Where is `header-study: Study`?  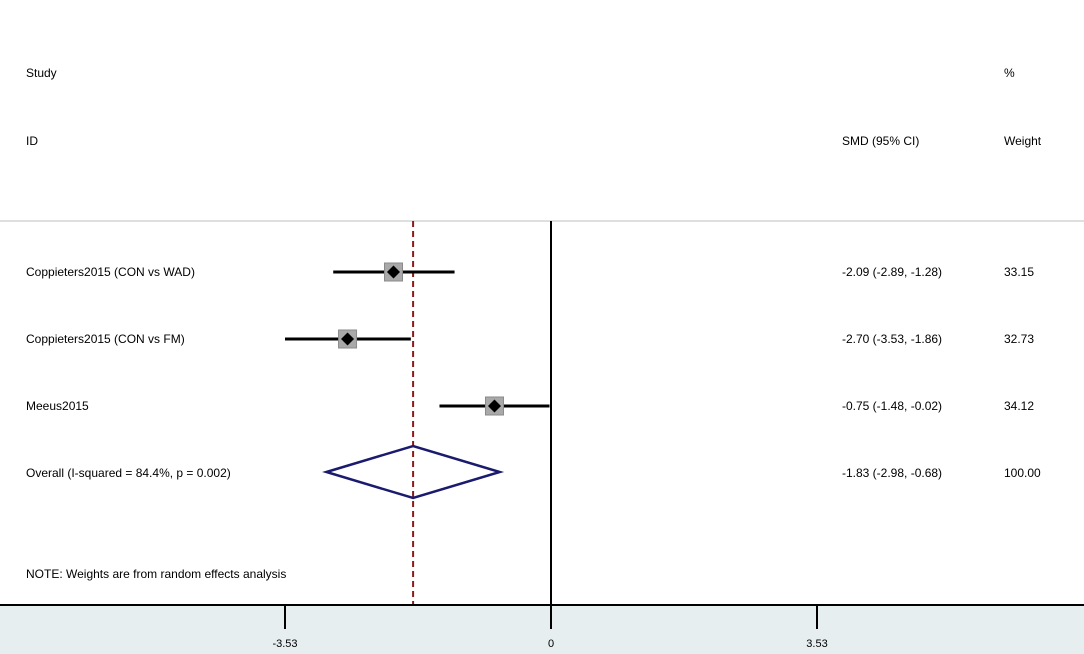
header-study: Study is located at coordinates (41, 73).